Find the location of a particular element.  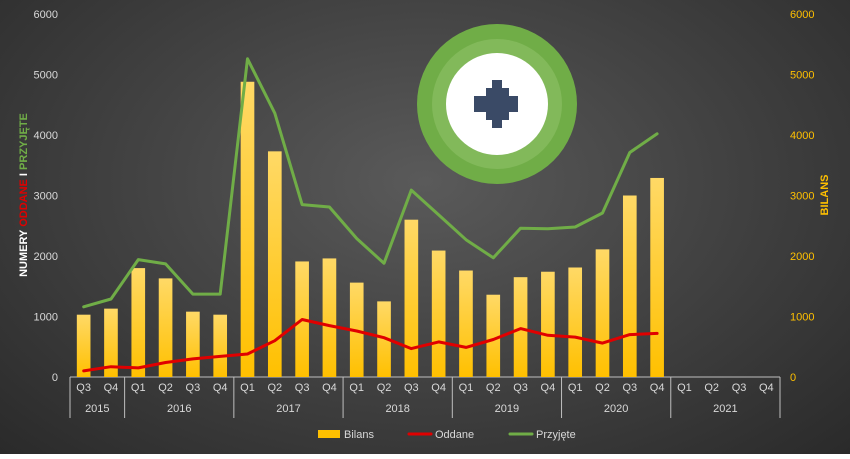

x-tick-year: 2019 is located at coordinates (507, 409).